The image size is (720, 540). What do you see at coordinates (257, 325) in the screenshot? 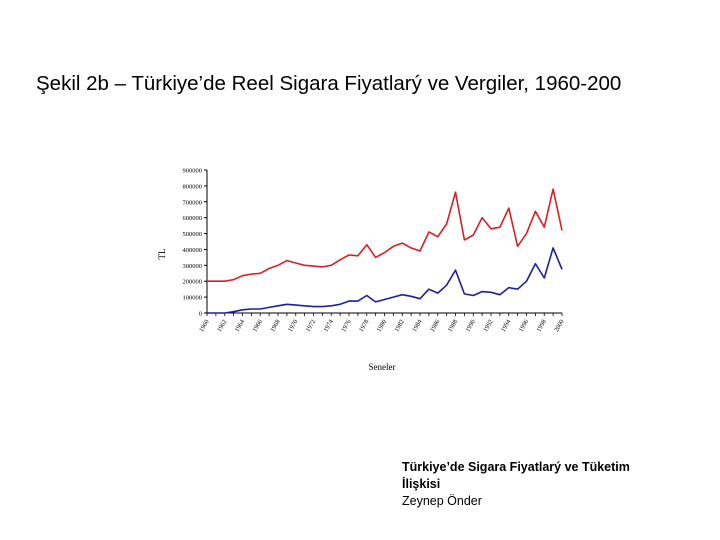
I see `x-tick-label: 1966` at bounding box center [257, 325].